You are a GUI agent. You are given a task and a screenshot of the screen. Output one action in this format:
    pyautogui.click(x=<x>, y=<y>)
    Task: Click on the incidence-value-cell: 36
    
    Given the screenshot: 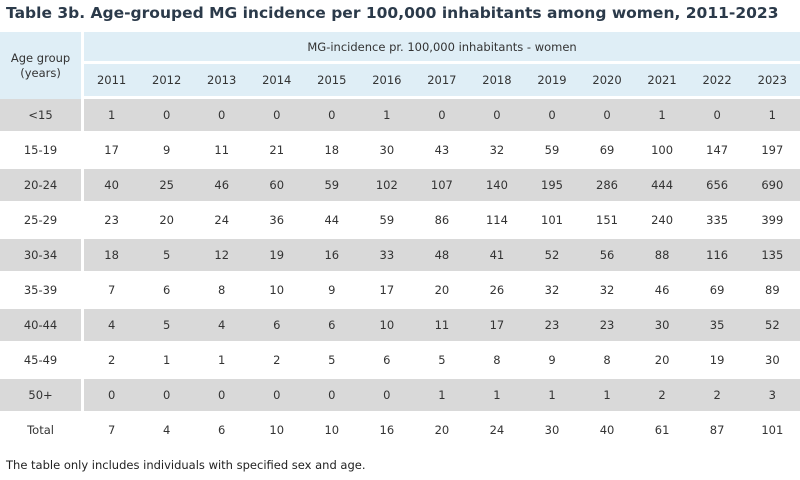 What is the action you would take?
    pyautogui.click(x=277, y=221)
    